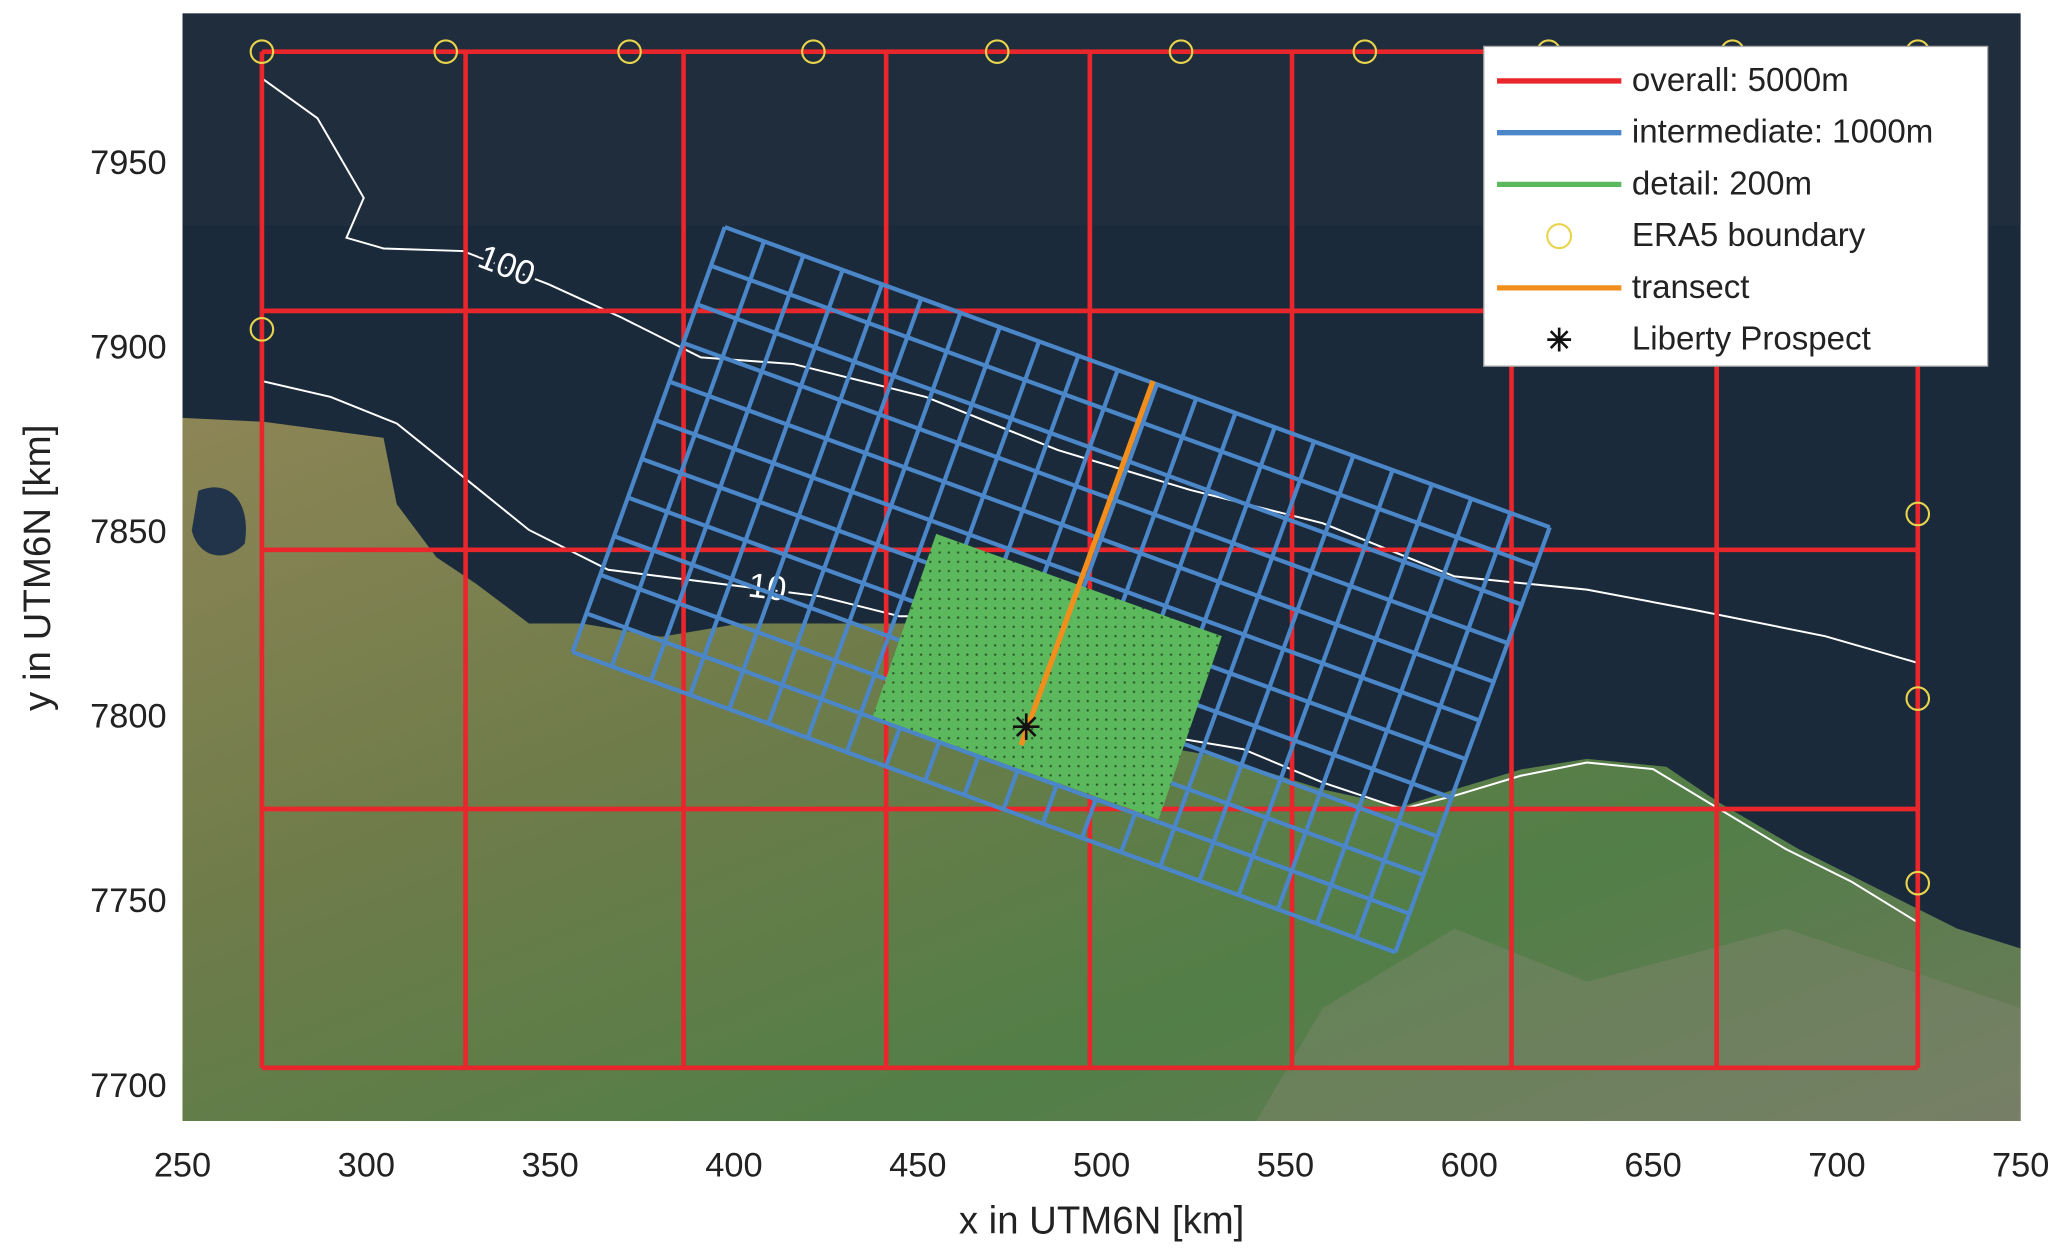 The width and height of the screenshot is (2067, 1255). Describe the element at coordinates (128, 717) in the screenshot. I see `y-tick-label: 7800` at that location.